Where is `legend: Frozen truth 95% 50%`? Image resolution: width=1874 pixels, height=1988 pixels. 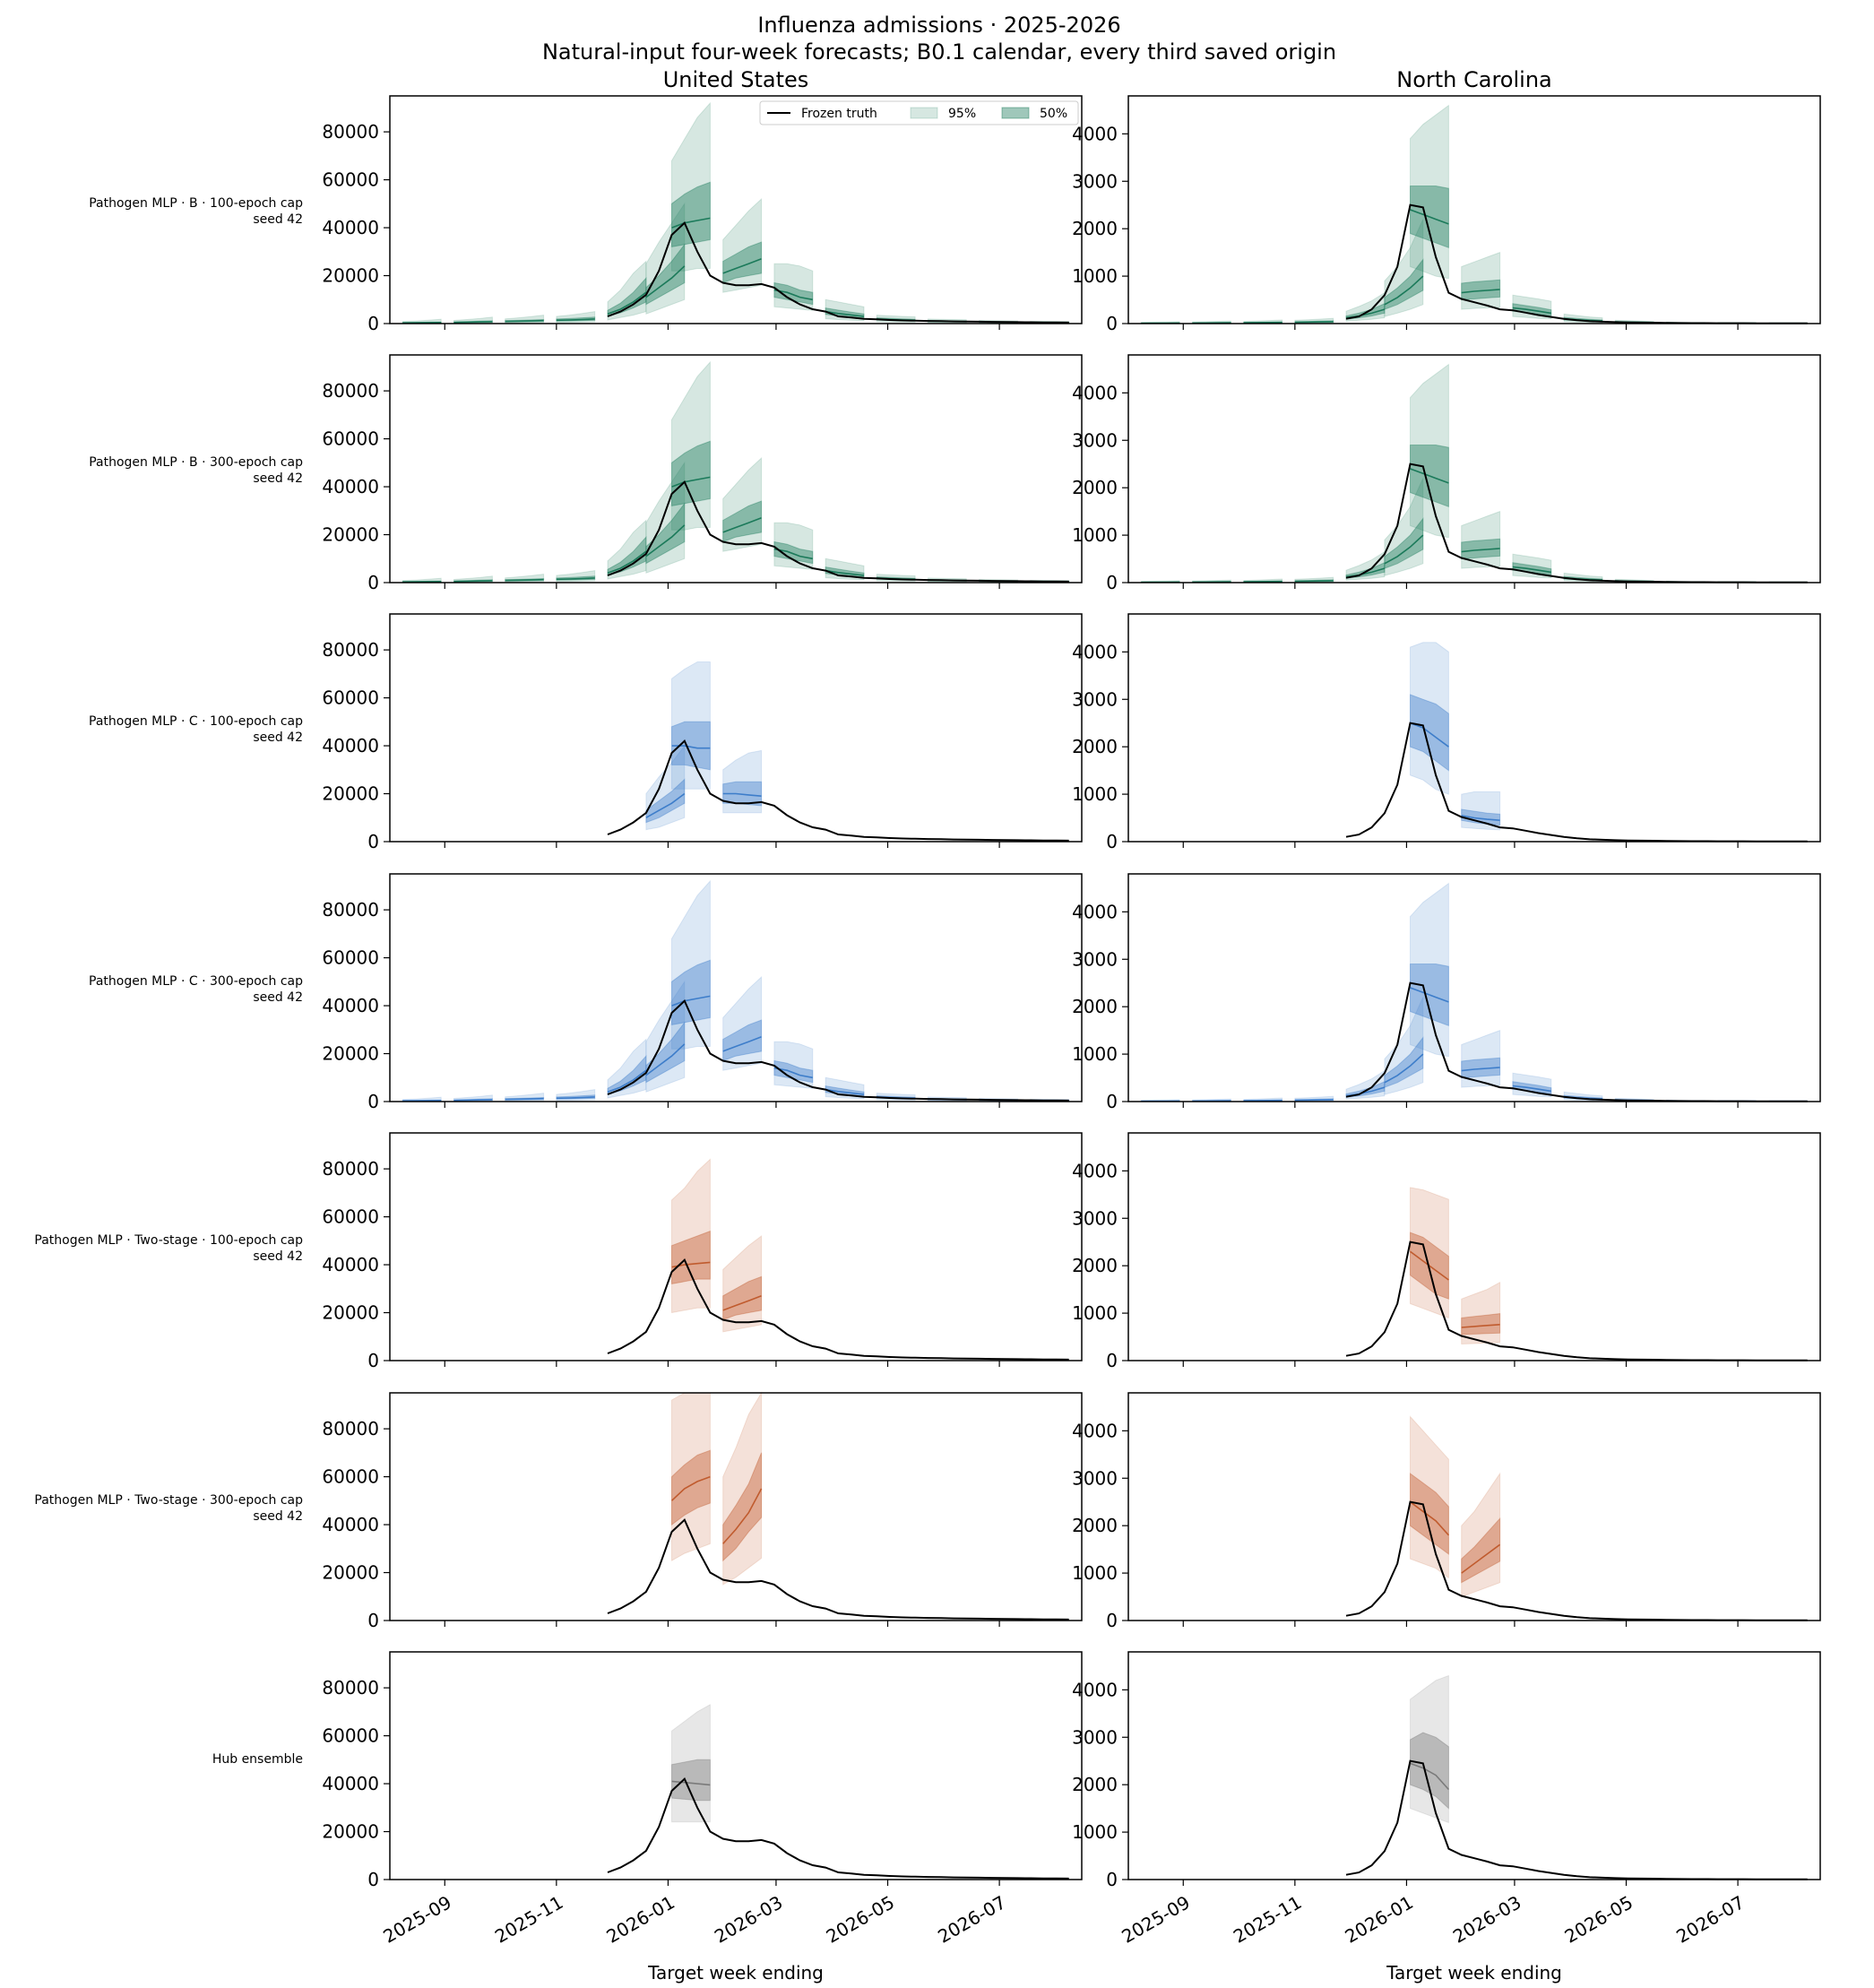
legend: Frozen truth 95% 50% is located at coordinates (919, 112).